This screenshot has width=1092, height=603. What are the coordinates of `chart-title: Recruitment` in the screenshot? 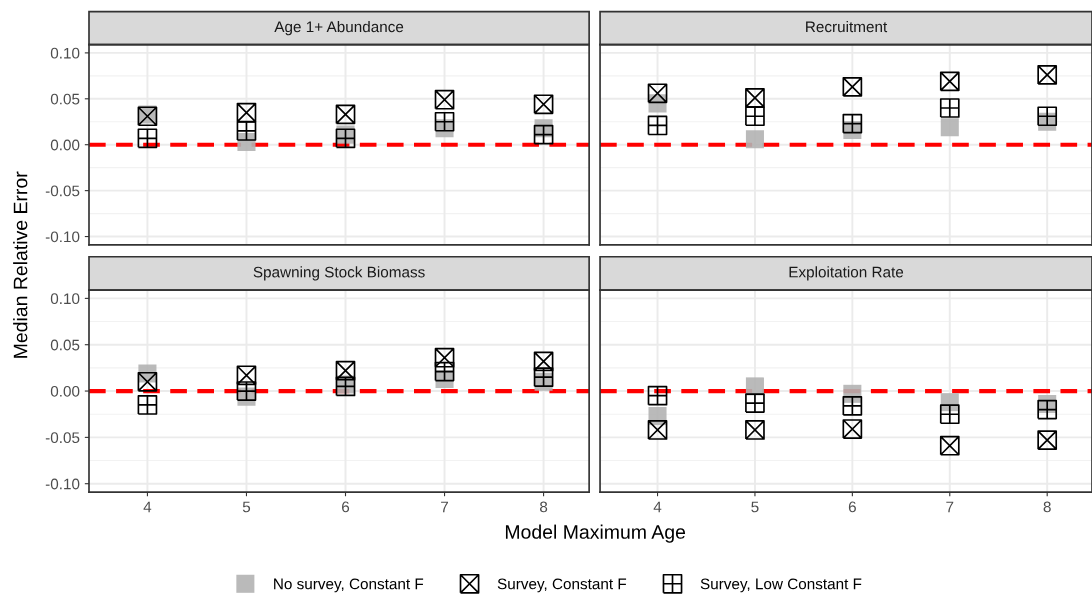 It's located at (847, 26).